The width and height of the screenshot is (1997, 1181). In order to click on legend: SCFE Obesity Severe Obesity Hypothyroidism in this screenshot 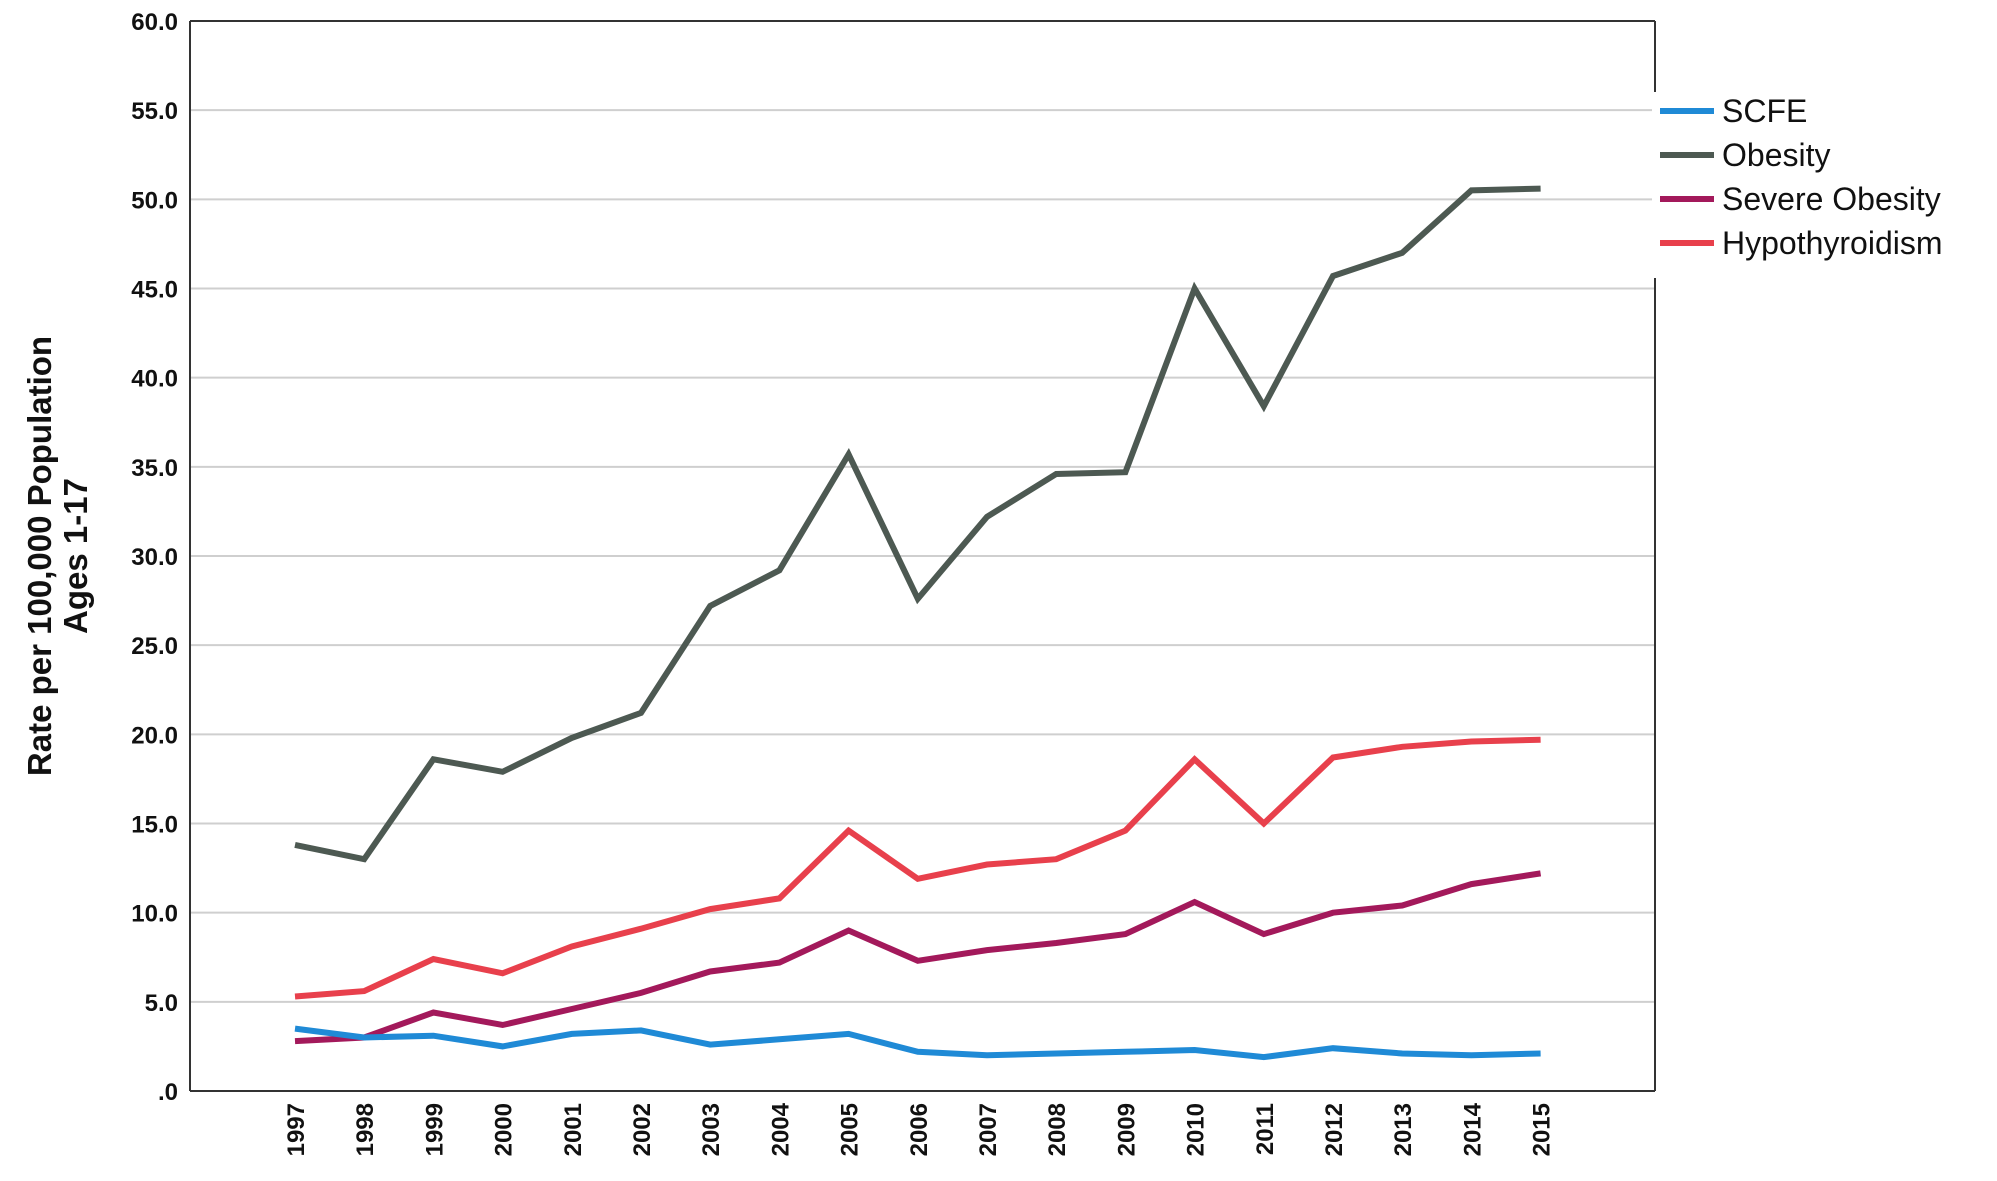, I will do `click(1824, 185)`.